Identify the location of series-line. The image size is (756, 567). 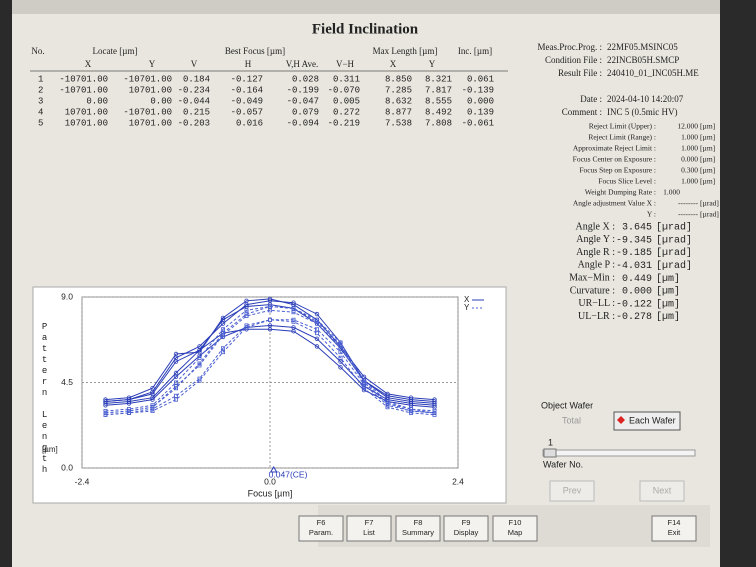
(270, 367).